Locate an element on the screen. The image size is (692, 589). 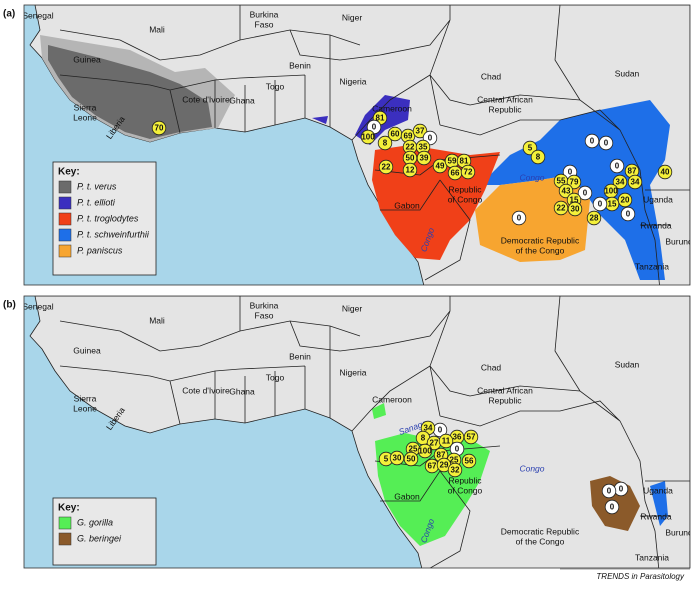
site: 67 is located at coordinates (432, 466).